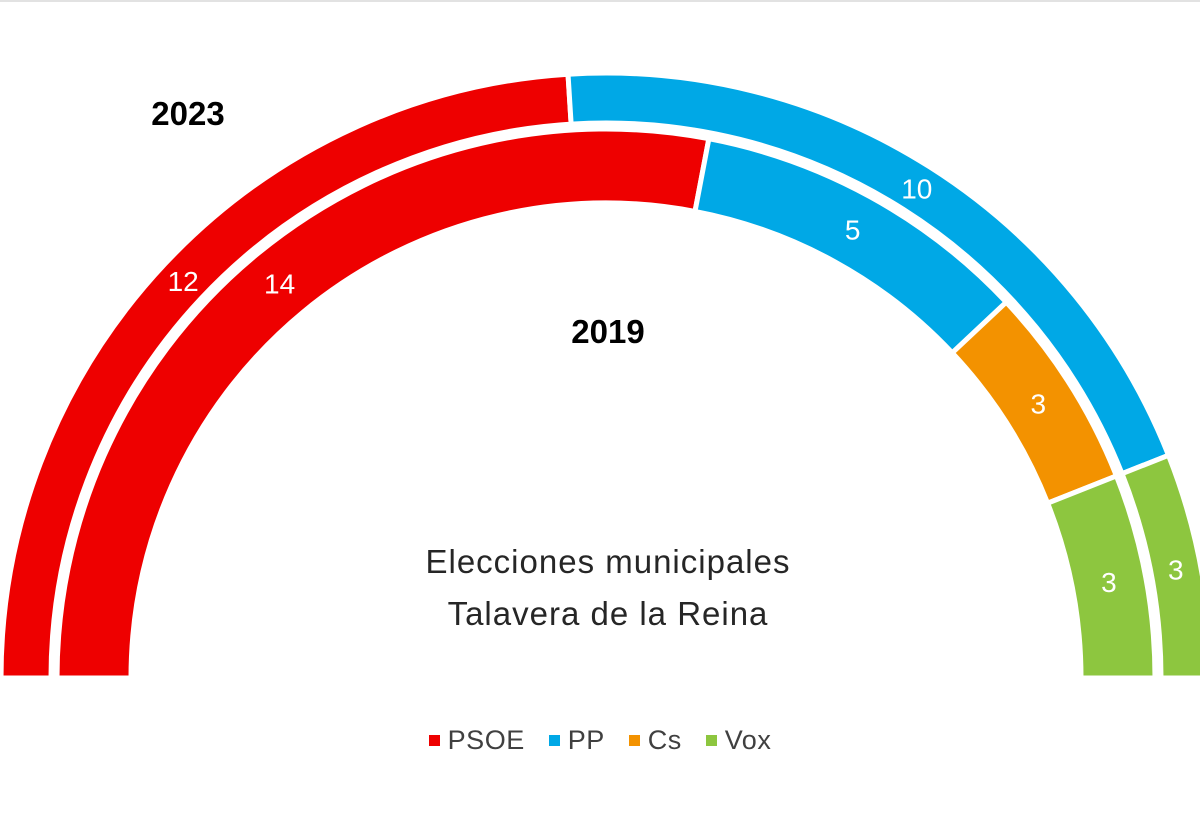 Image resolution: width=1200 pixels, height=840 pixels. I want to click on chart-title-line2: Talavera de la Reina, so click(608, 613).